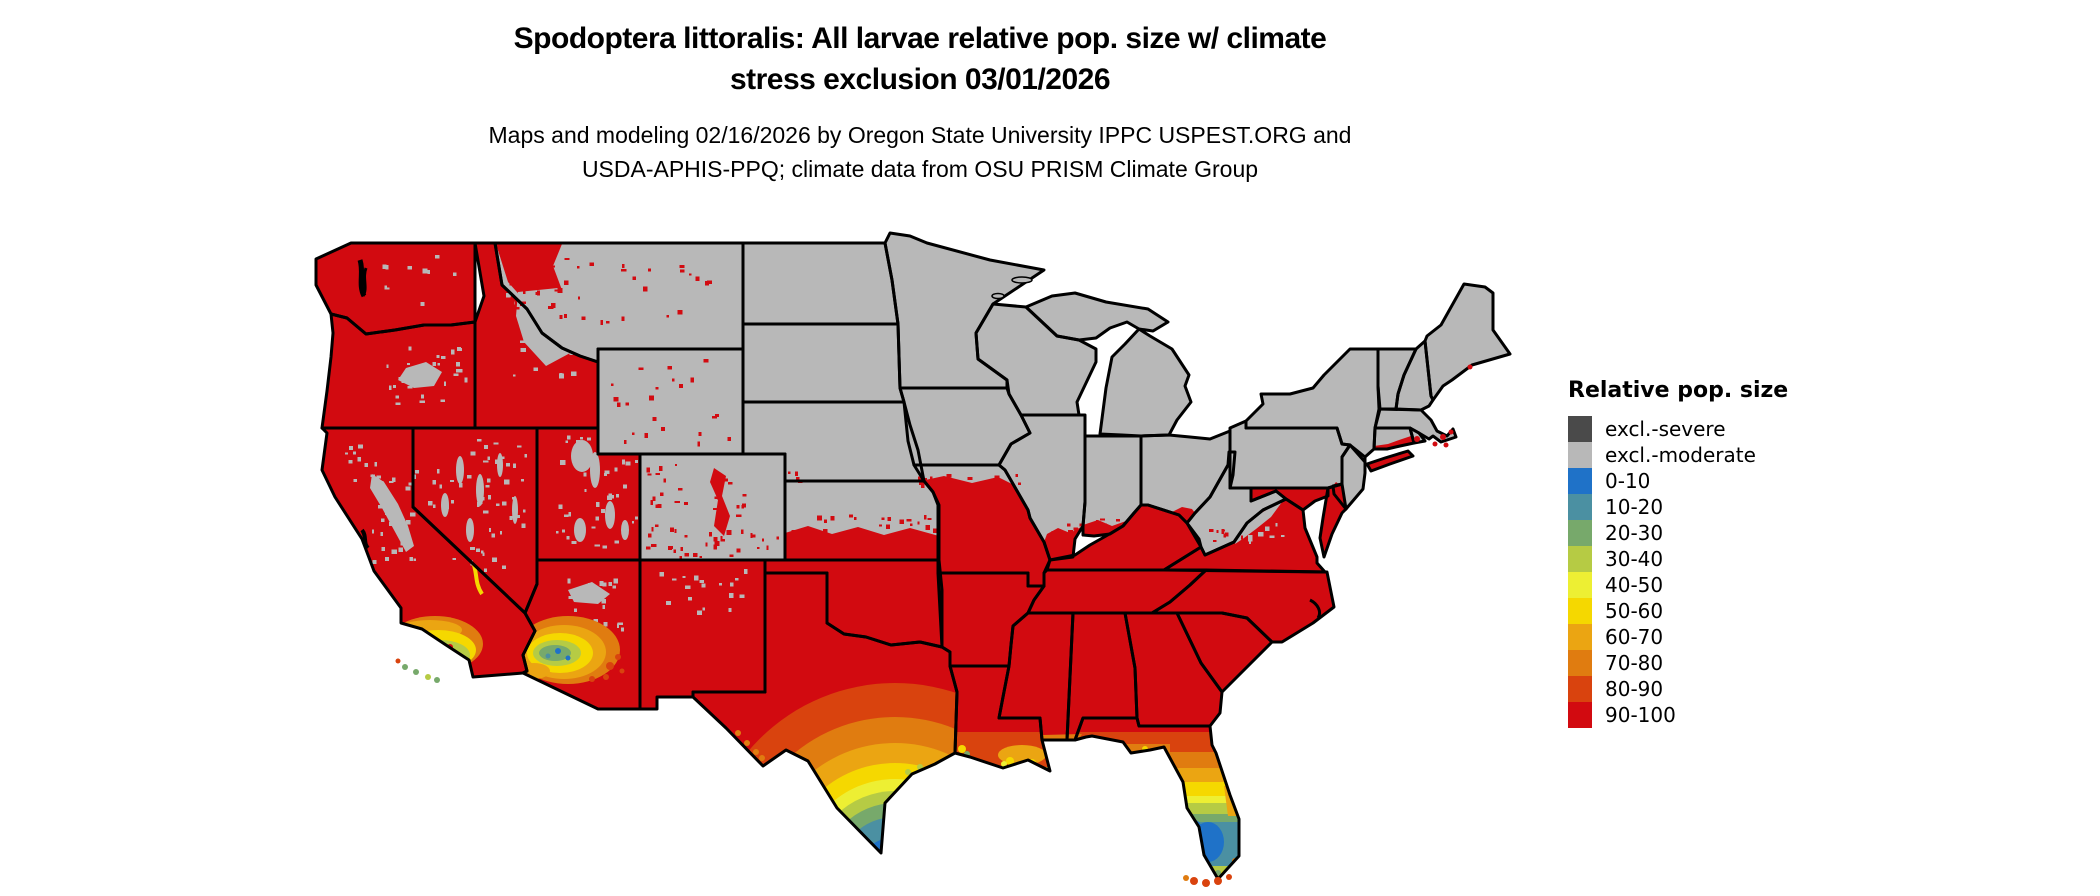  What do you see at coordinates (1678, 715) in the screenshot?
I see `legend-item: 90-100` at bounding box center [1678, 715].